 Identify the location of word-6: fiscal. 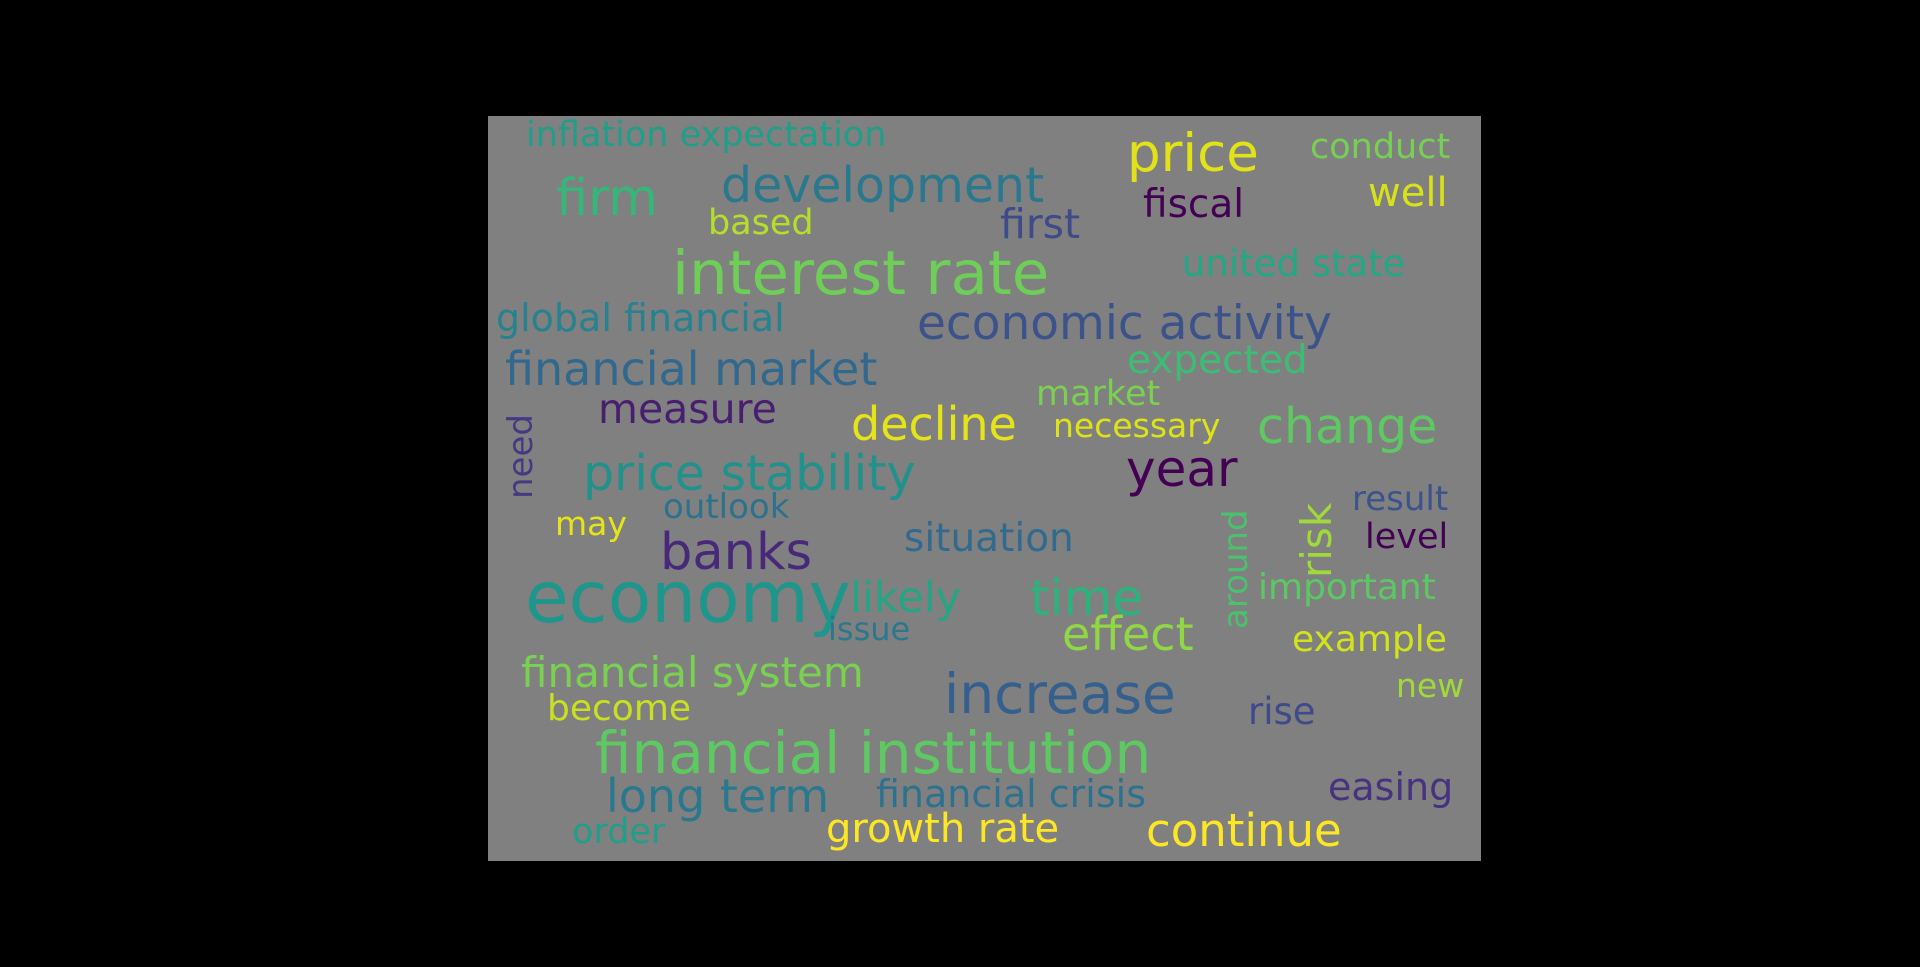
(1194, 204).